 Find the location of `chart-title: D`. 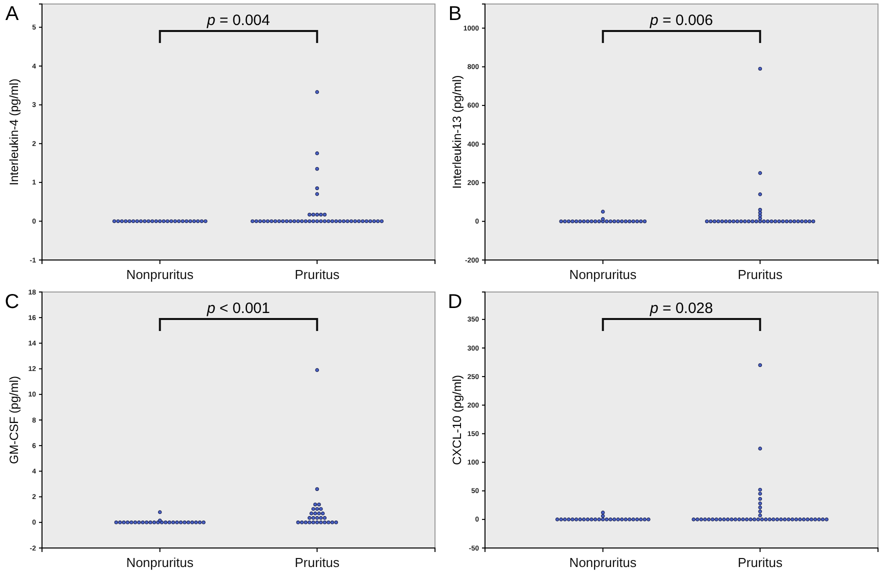

chart-title: D is located at coordinates (455, 302).